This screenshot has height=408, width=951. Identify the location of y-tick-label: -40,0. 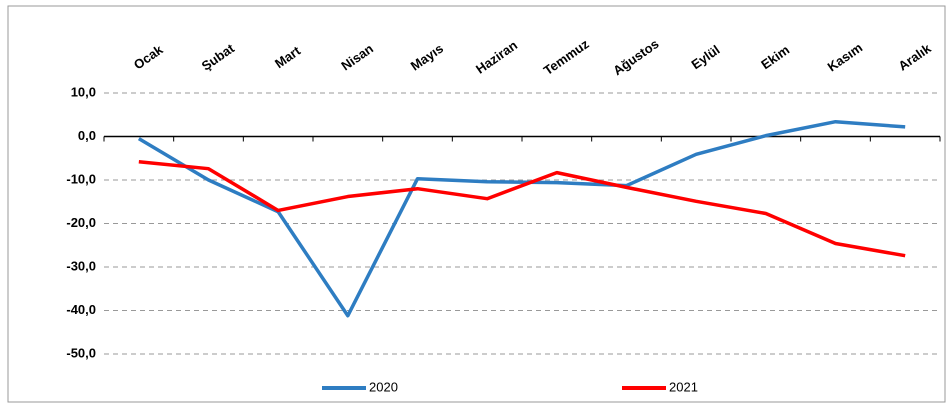
(81, 309).